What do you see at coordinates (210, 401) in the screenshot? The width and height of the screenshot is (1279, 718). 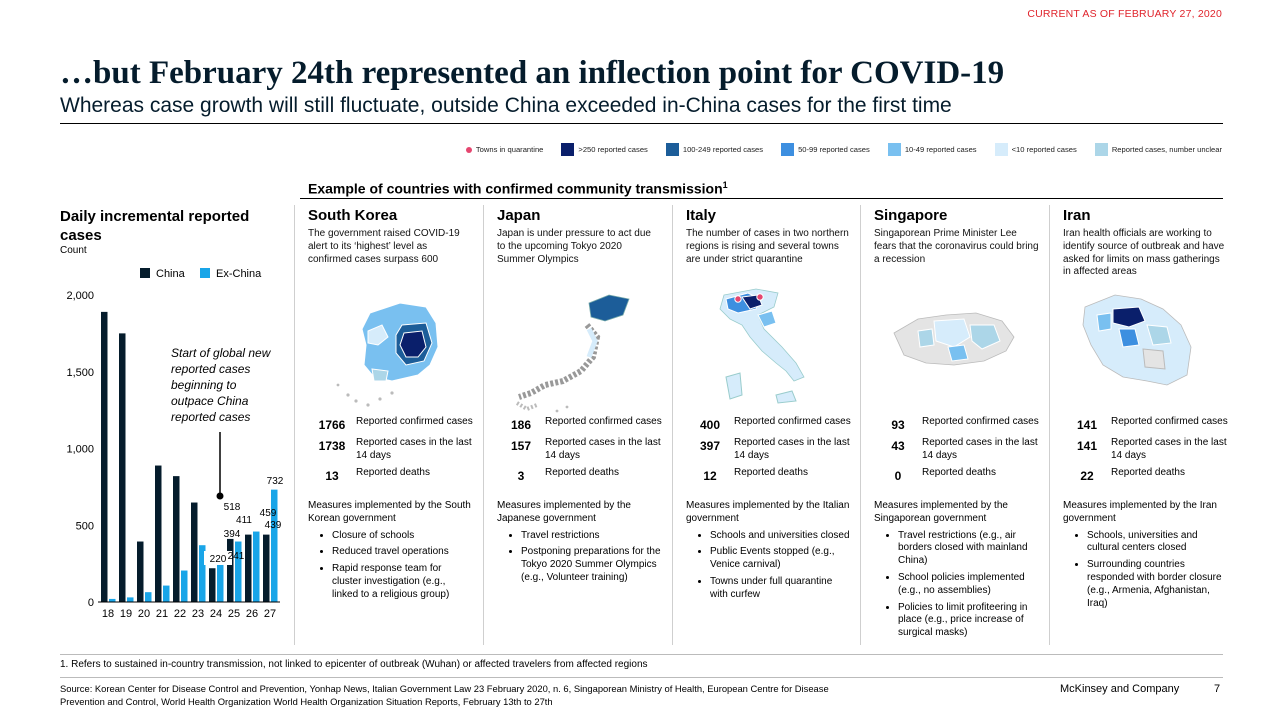 I see `chart-annotation-line: outpace China` at bounding box center [210, 401].